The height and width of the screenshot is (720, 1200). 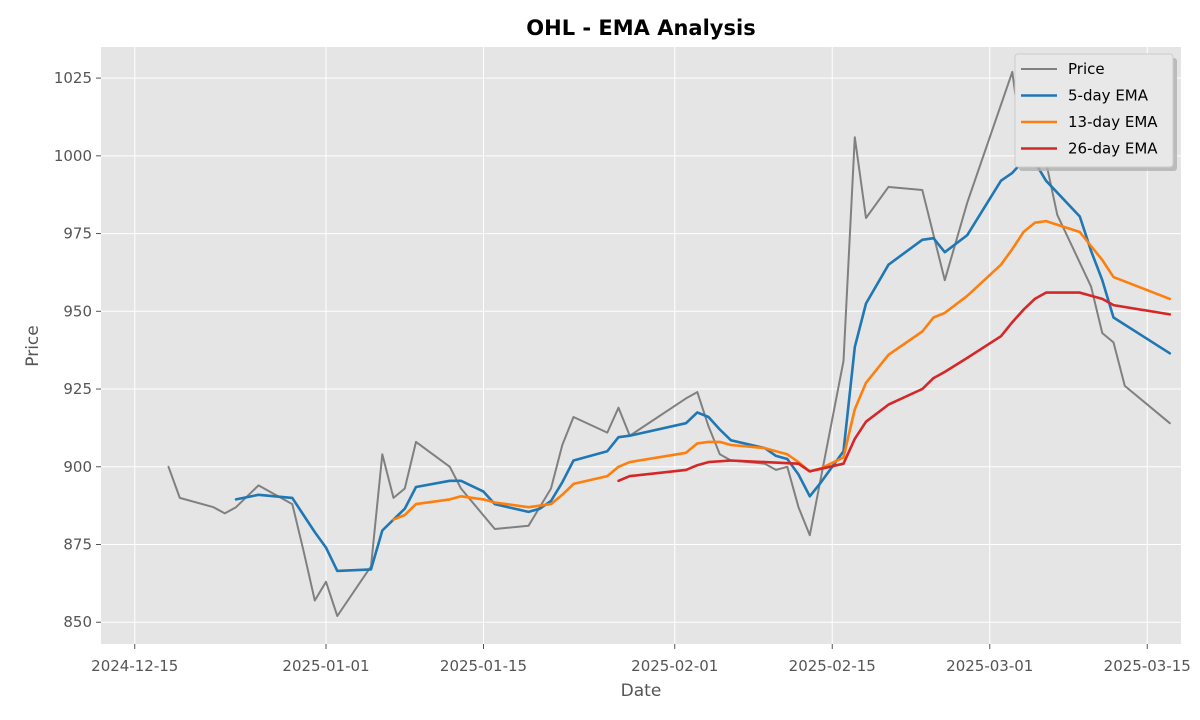 What do you see at coordinates (77, 311) in the screenshot?
I see `y-tick-label: 950` at bounding box center [77, 311].